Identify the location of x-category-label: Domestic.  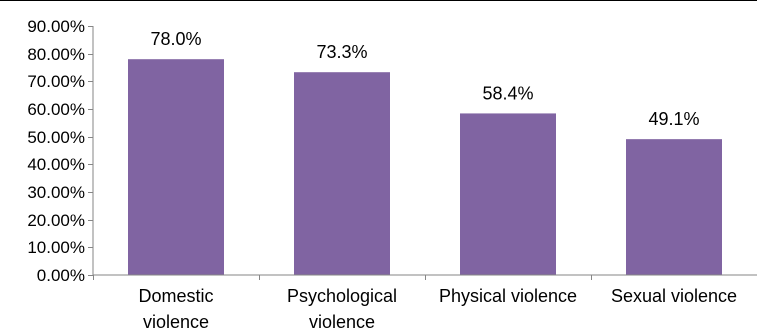
(175, 296).